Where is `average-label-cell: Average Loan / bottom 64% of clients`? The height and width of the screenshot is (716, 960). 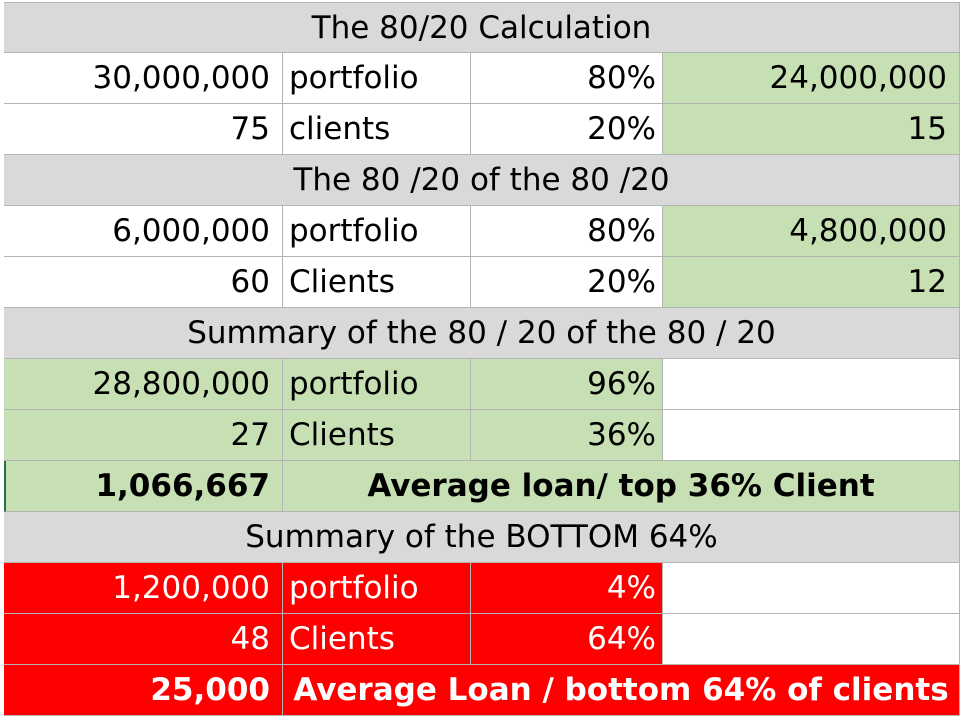
average-label-cell: Average Loan / bottom 64% of clients is located at coordinates (621, 690).